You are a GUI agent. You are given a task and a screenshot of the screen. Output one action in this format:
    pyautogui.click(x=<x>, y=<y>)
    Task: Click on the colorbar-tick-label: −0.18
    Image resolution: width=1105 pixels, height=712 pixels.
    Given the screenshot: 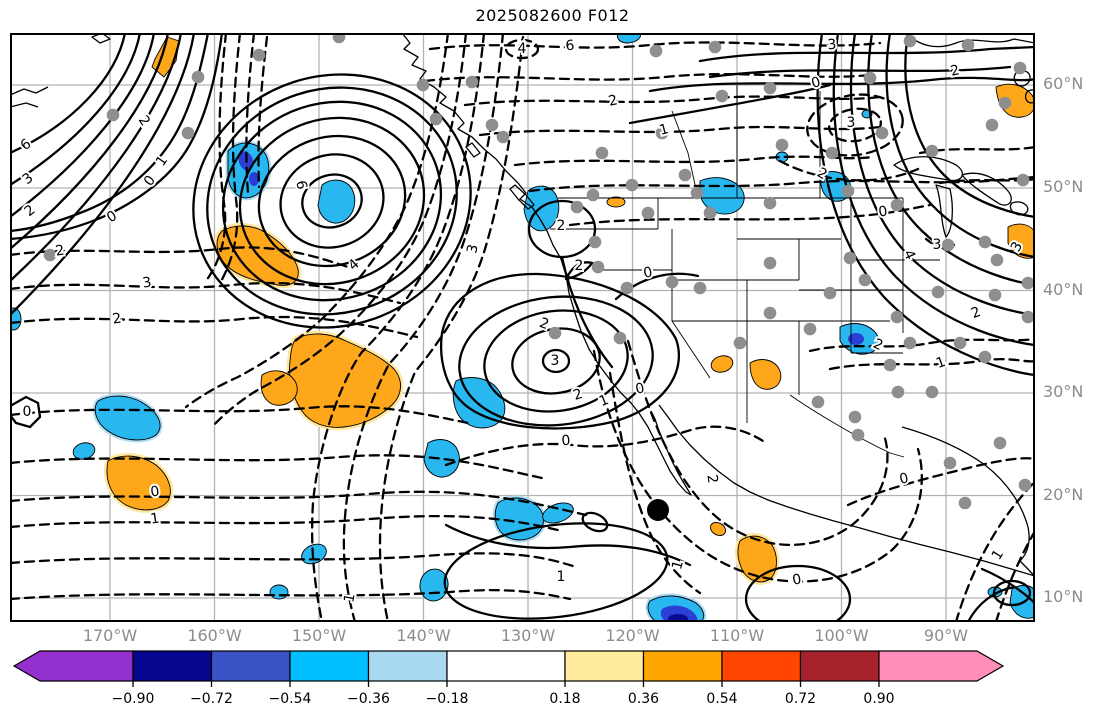 What is the action you would take?
    pyautogui.click(x=447, y=699)
    